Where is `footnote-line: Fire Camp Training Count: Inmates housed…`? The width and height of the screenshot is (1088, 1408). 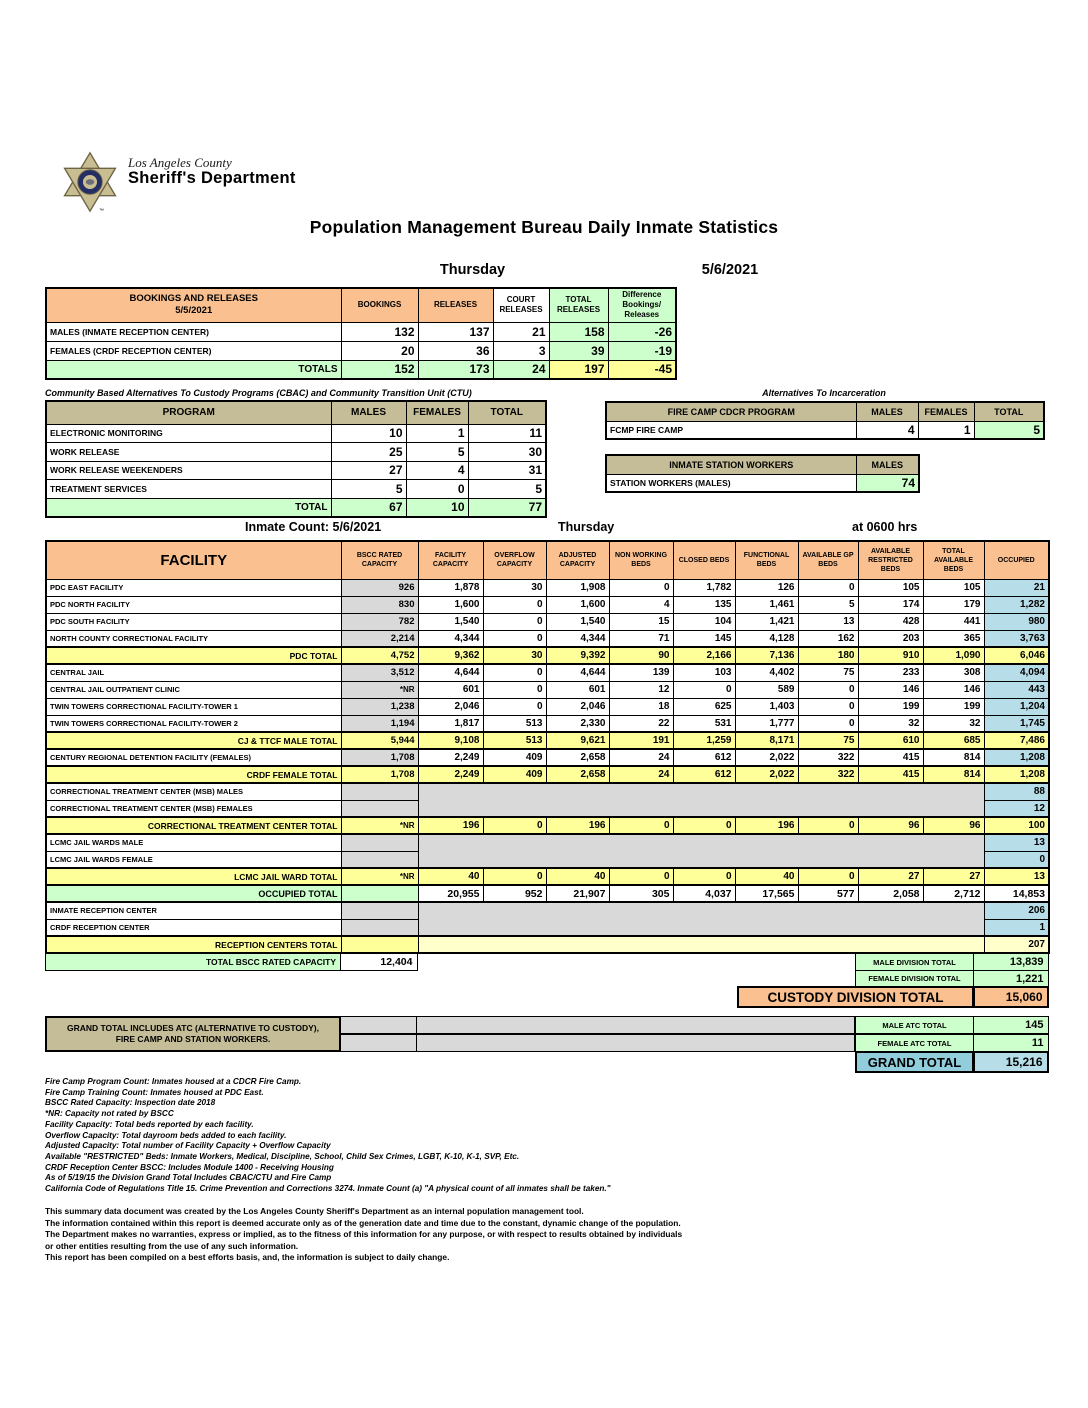
footnote-line: Fire Camp Training Count: Inmates housed… is located at coordinates (154, 1092).